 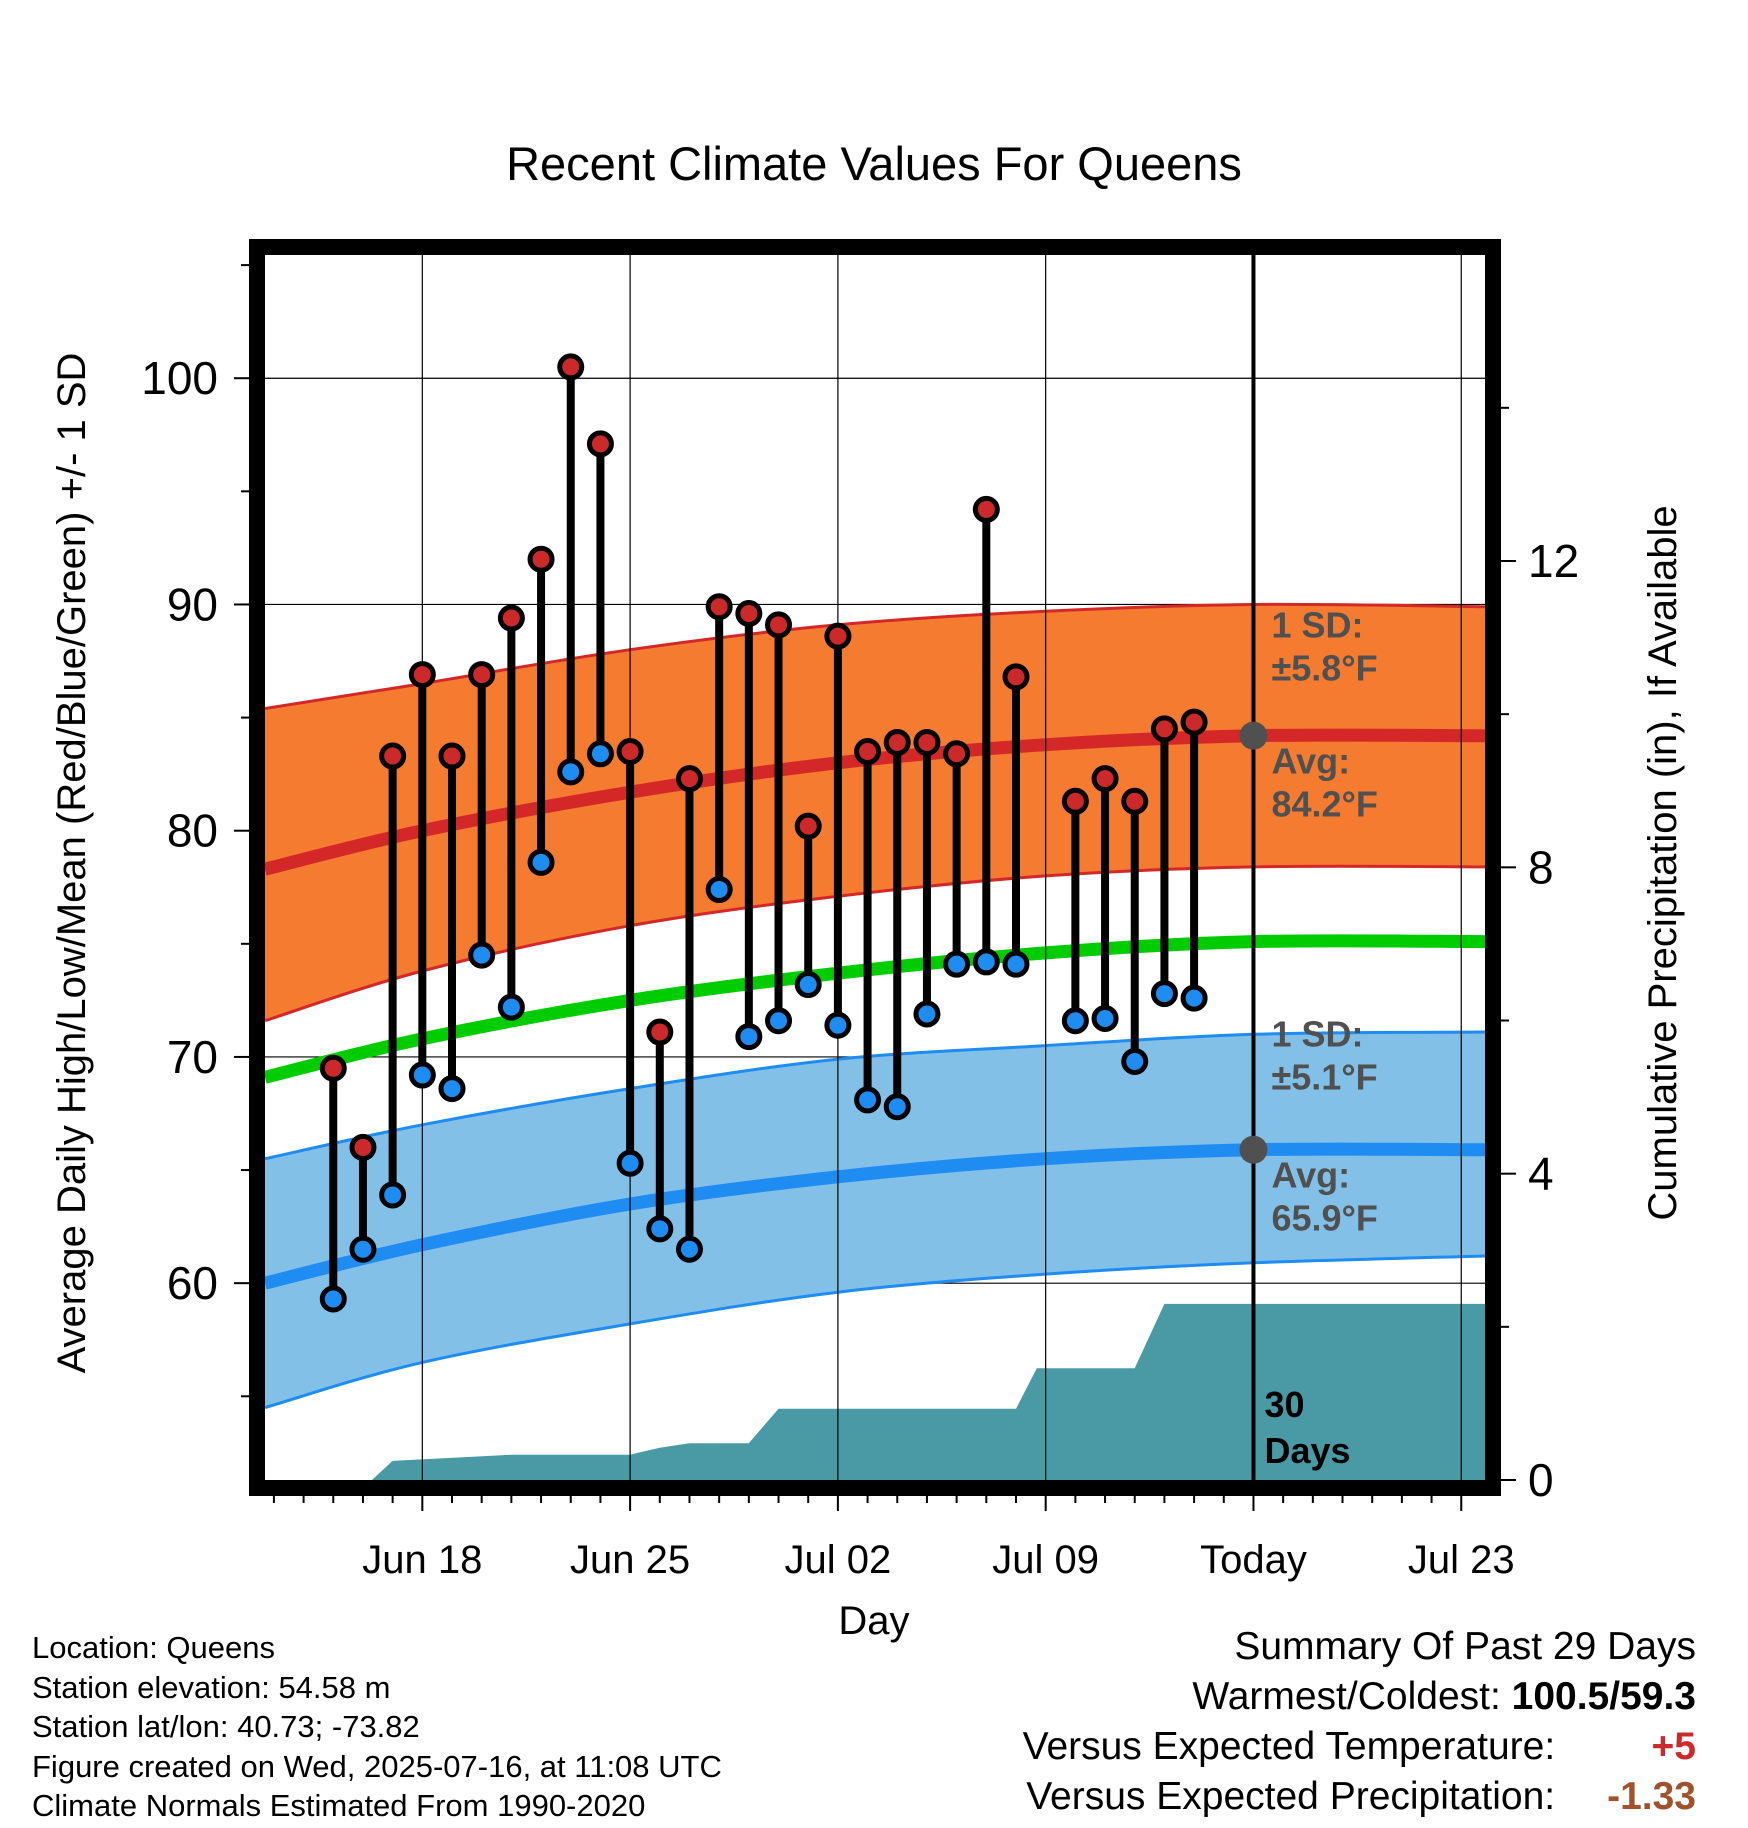 What do you see at coordinates (1346, 1696) in the screenshot?
I see `warm-cold-label: Warmest/Coldest:` at bounding box center [1346, 1696].